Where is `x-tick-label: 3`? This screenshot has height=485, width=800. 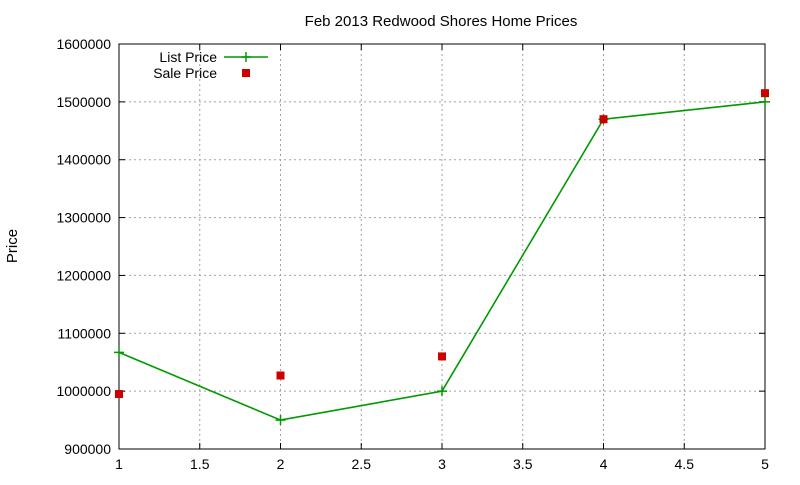
x-tick-label: 3 is located at coordinates (442, 464).